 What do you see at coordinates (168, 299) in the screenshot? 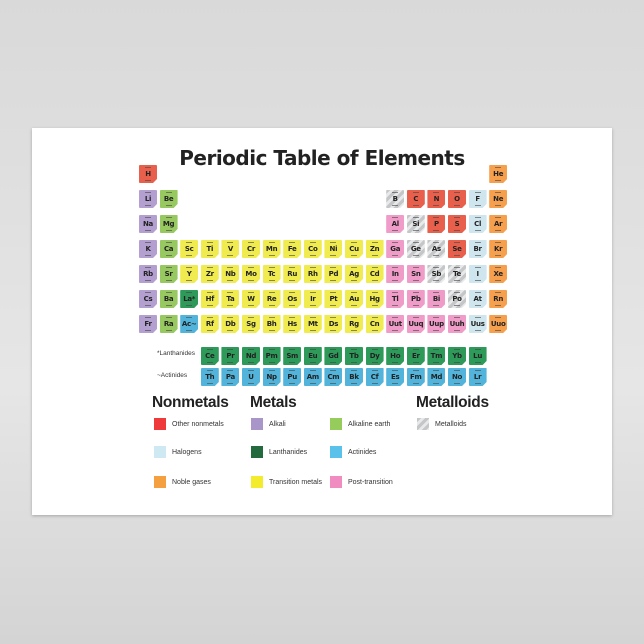
I see `element-cell-ba: Ba` at bounding box center [168, 299].